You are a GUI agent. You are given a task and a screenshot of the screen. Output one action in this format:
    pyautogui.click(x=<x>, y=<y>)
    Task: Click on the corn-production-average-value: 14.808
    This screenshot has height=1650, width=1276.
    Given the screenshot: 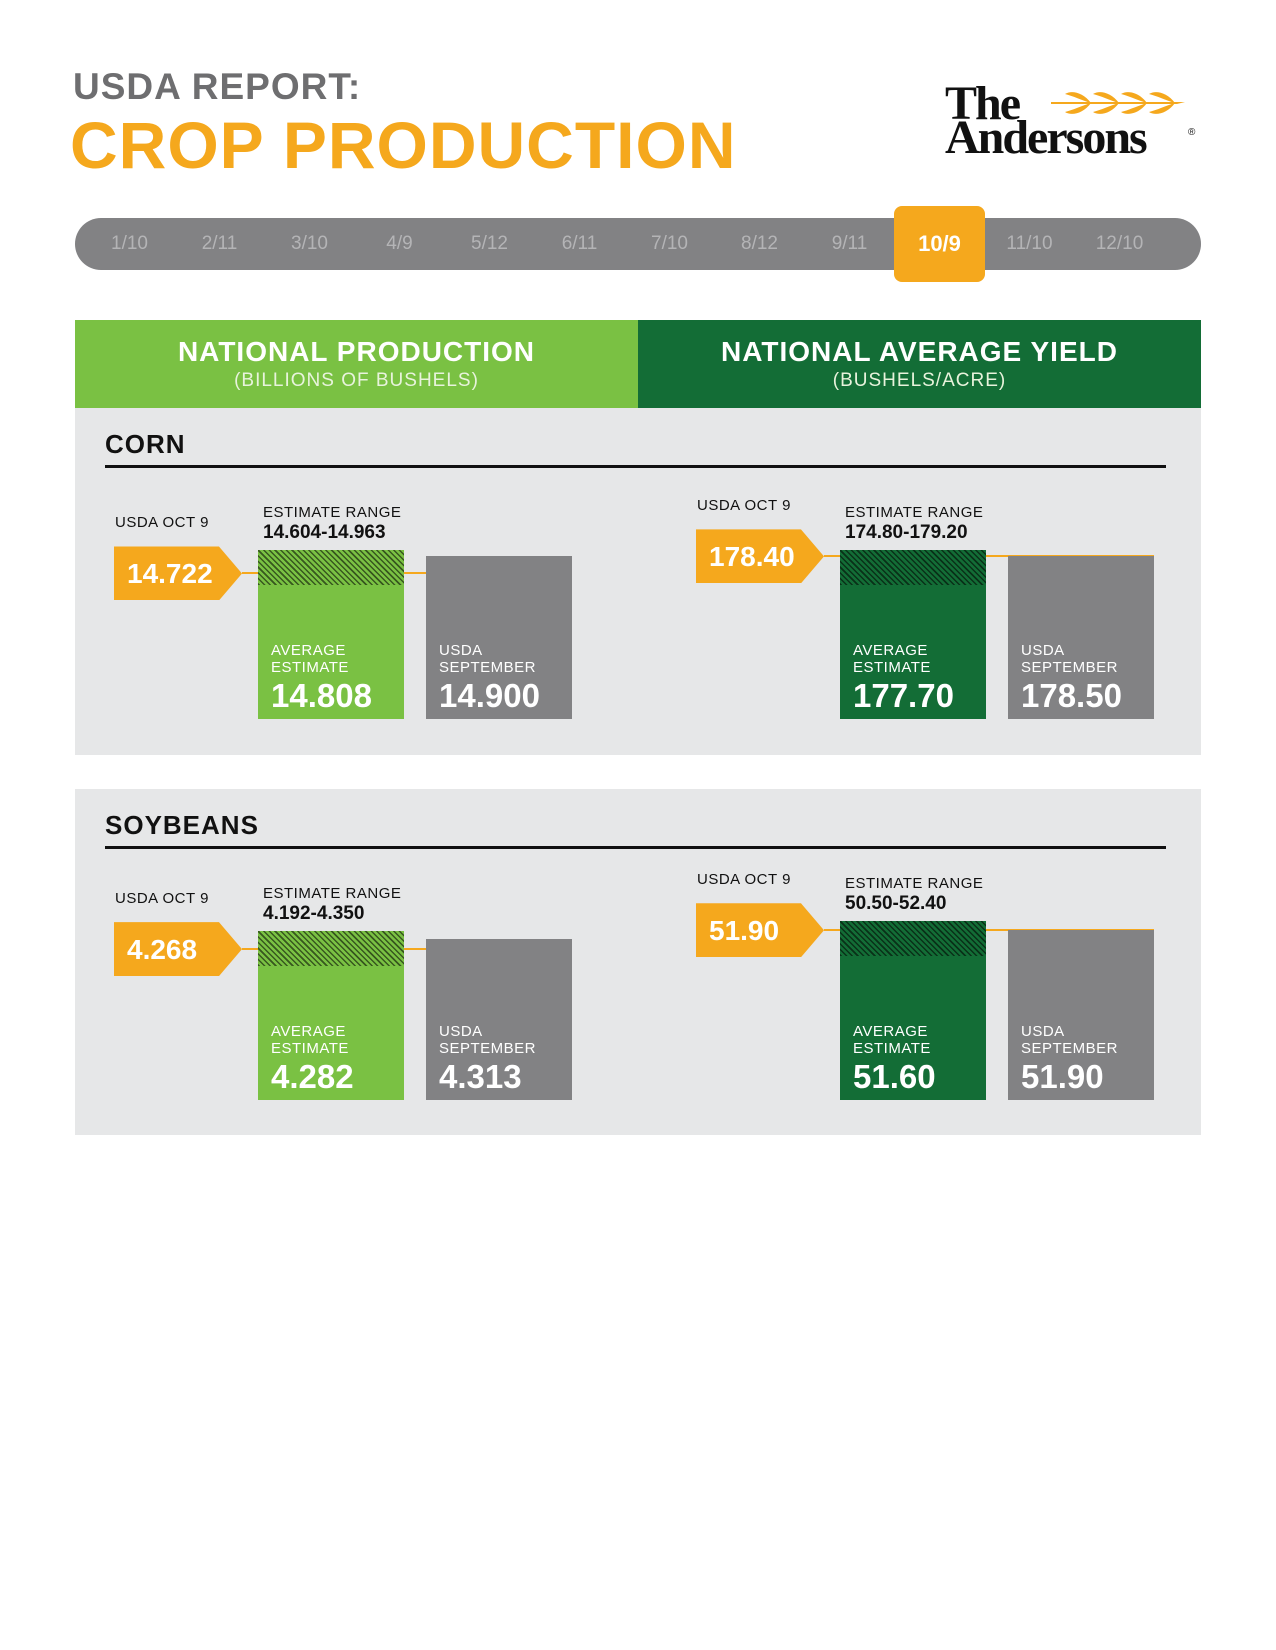 What is the action you would take?
    pyautogui.click(x=321, y=695)
    